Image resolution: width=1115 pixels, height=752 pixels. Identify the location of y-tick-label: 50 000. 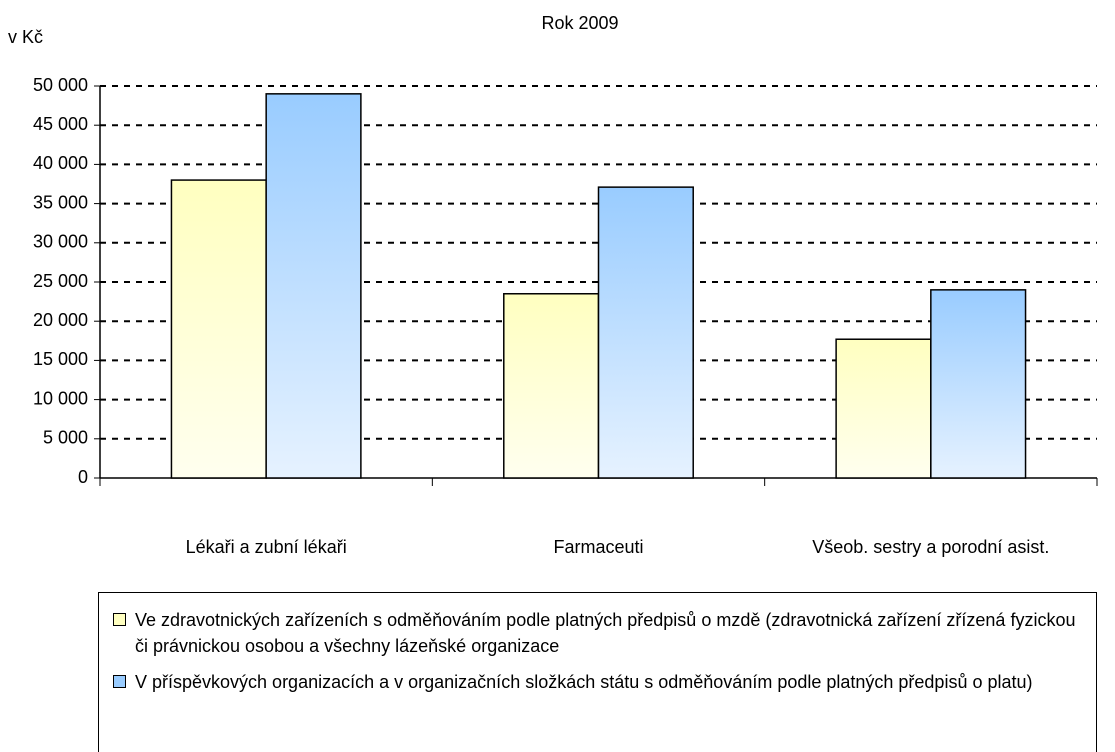
(60, 85).